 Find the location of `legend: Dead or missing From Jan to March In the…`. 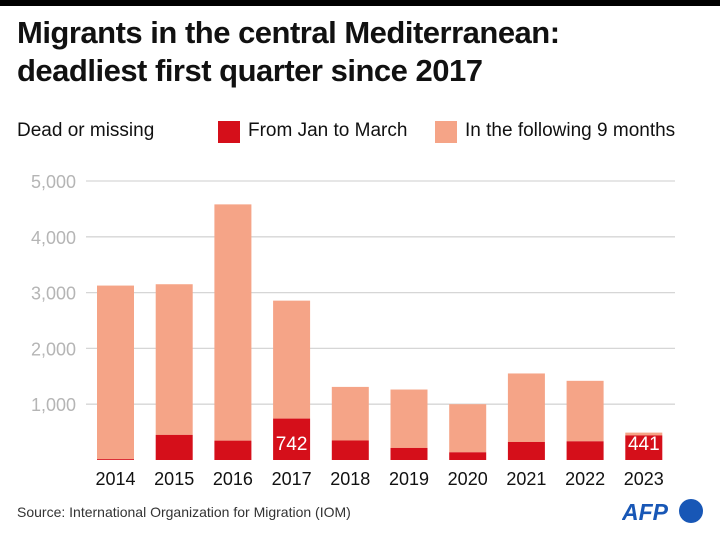

legend: Dead or missing From Jan to March In the… is located at coordinates (367, 131).